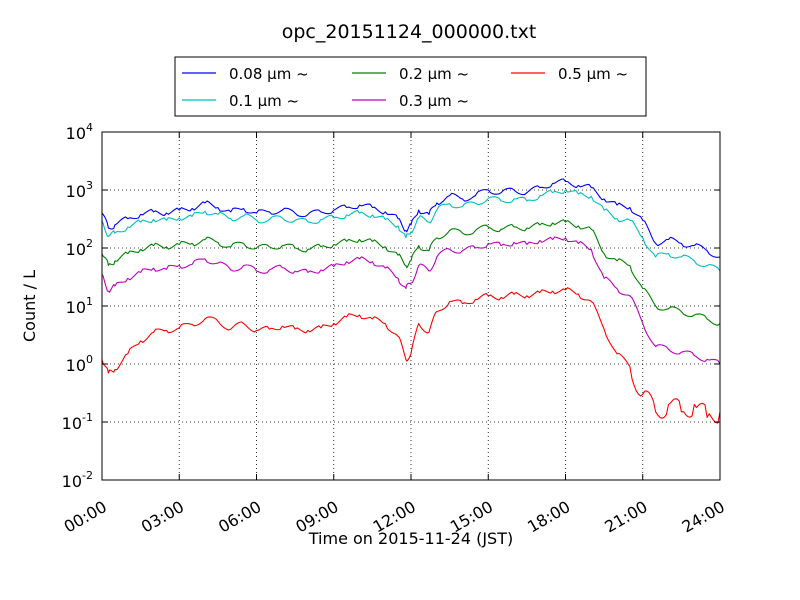 This screenshot has width=800, height=600. What do you see at coordinates (79, 364) in the screenshot?
I see `y-tick-label: 10⁰` at bounding box center [79, 364].